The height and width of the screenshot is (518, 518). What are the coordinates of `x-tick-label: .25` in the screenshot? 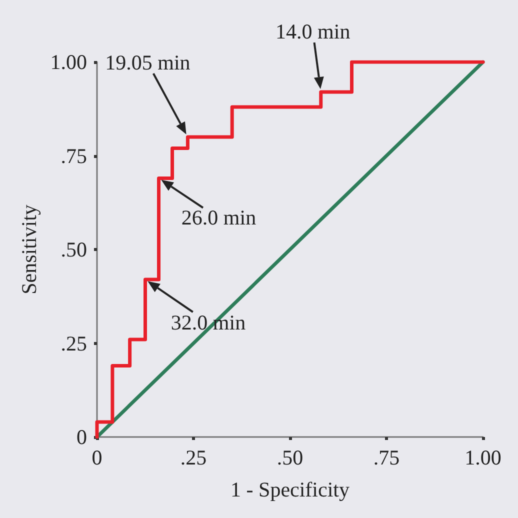 It's located at (193, 458).